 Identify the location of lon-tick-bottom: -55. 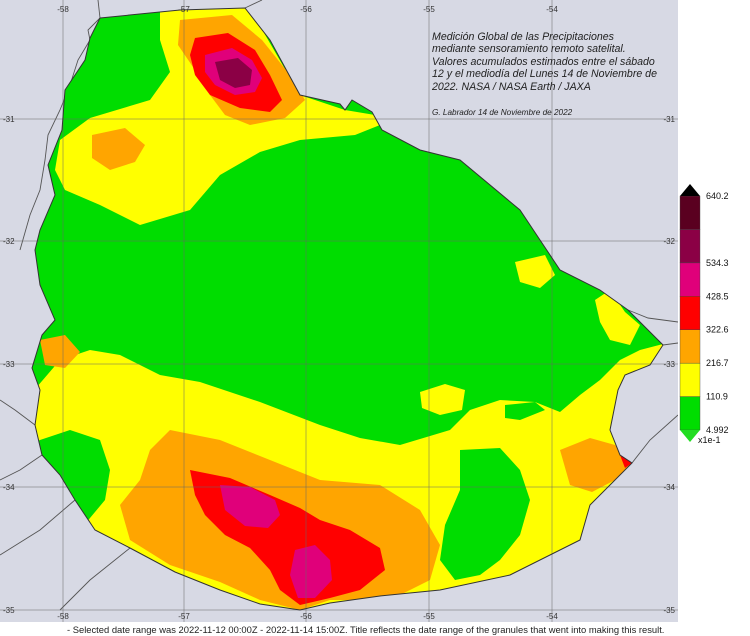
(429, 616).